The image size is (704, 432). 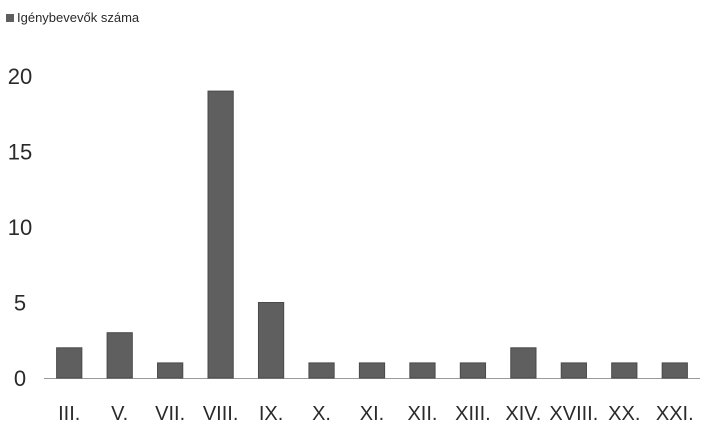 I want to click on x-tick-label: IX., so click(x=271, y=414).